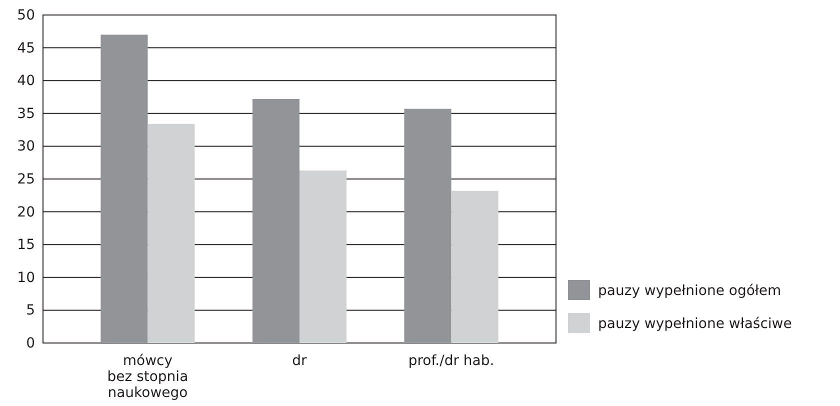 The height and width of the screenshot is (406, 840). I want to click on y-tick-label: 5, so click(30, 310).